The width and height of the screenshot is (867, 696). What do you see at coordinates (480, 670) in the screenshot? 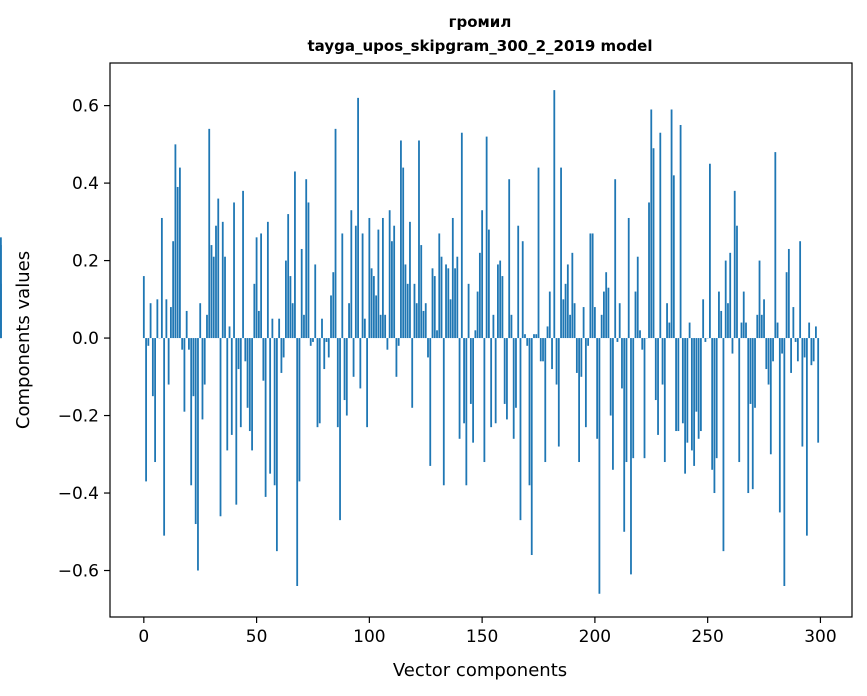
I see `x-axis-label: Vector components` at bounding box center [480, 670].